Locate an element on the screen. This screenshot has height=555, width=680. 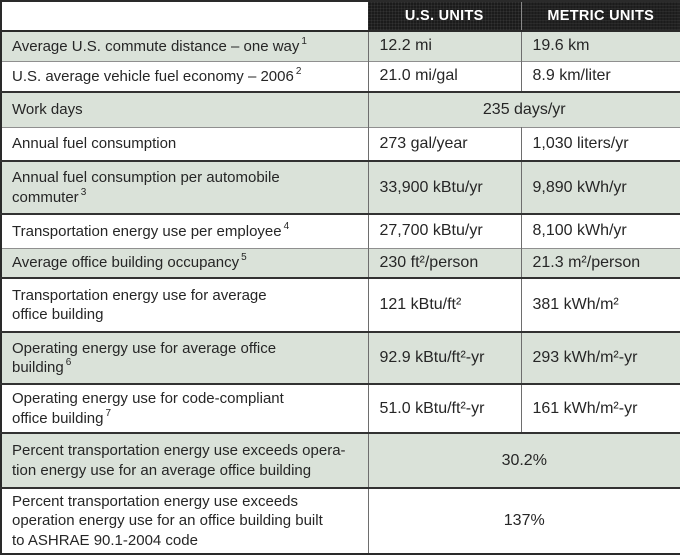
combined-value-cell: 30.2% is located at coordinates (524, 460).